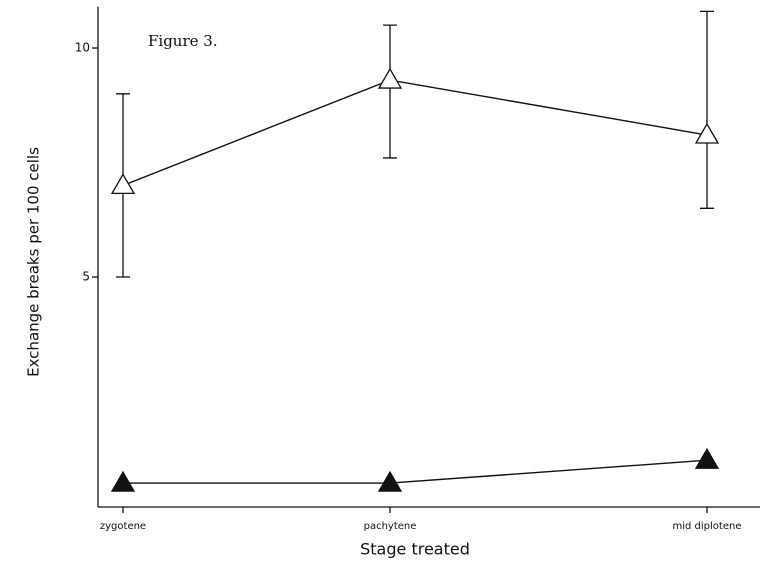 The image size is (779, 564). Describe the element at coordinates (82, 48) in the screenshot. I see `y-tick-label: 10` at that location.